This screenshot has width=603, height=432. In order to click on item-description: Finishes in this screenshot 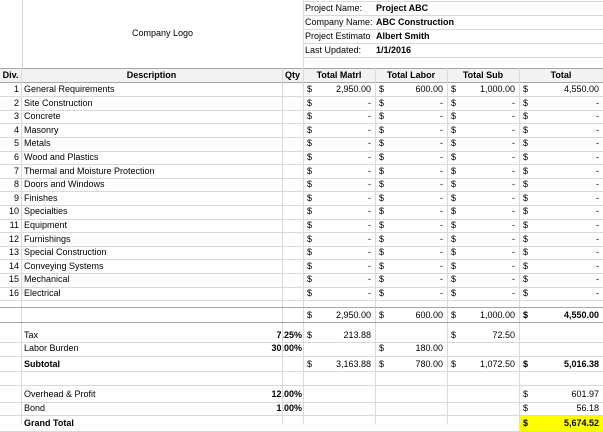, I will do `click(41, 197)`.